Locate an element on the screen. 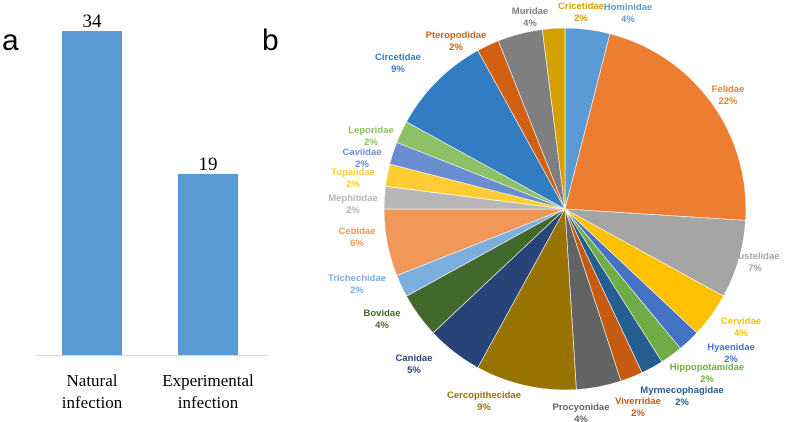 This screenshot has height=422, width=794. pie-label-cricetidae: Cricetidae is located at coordinates (581, 6).